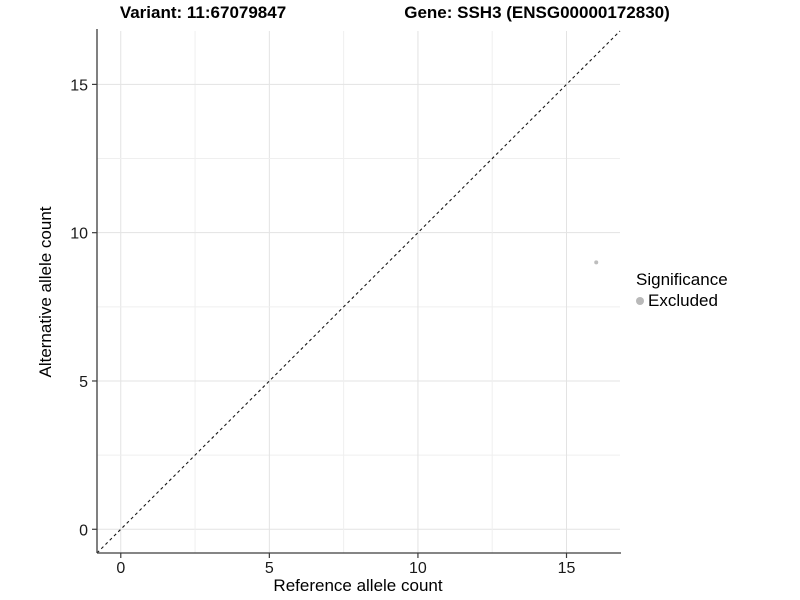  Describe the element at coordinates (203, 12) in the screenshot. I see `variant-title: Variant: 11:67079847` at that location.